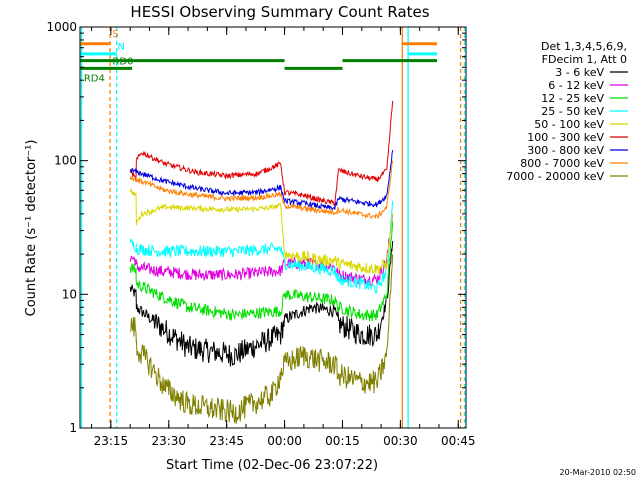 The image size is (640, 480). What do you see at coordinates (565, 150) in the screenshot?
I see `legend-entry-label: 300 - 800 keV` at bounding box center [565, 150].